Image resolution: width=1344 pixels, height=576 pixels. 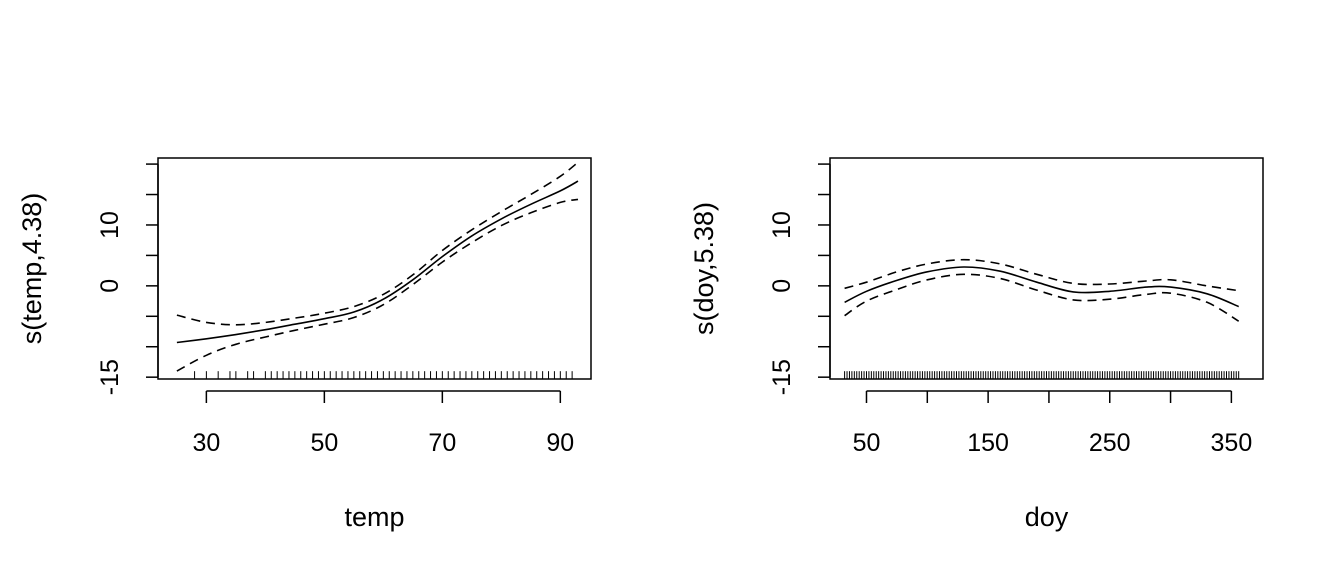 I want to click on x-tick-label: 150, so click(x=988, y=443).